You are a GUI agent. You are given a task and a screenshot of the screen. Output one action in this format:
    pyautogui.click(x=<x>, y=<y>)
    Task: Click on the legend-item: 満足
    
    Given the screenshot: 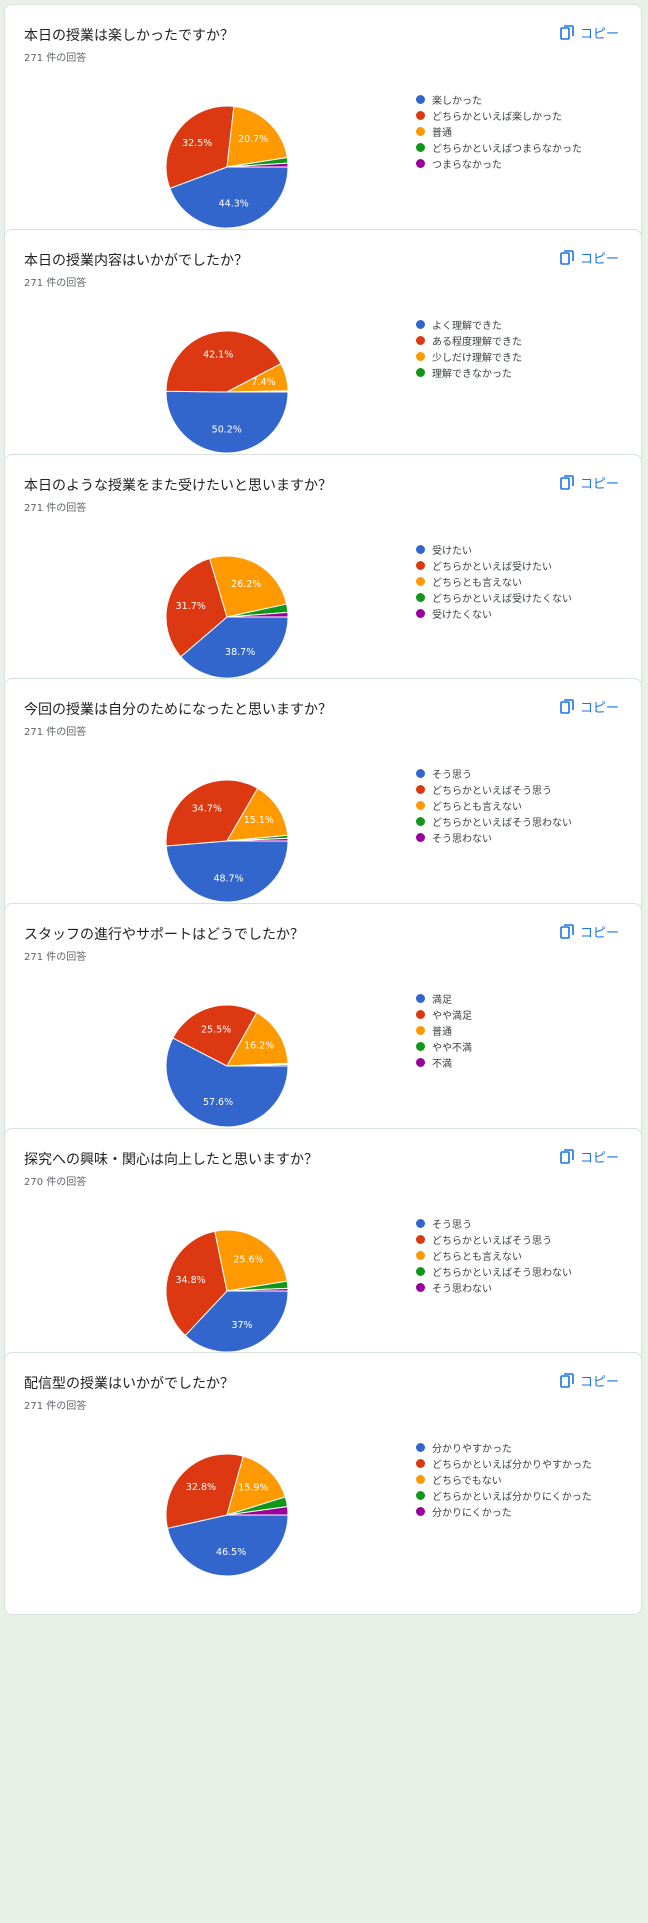 What is the action you would take?
    pyautogui.click(x=444, y=998)
    